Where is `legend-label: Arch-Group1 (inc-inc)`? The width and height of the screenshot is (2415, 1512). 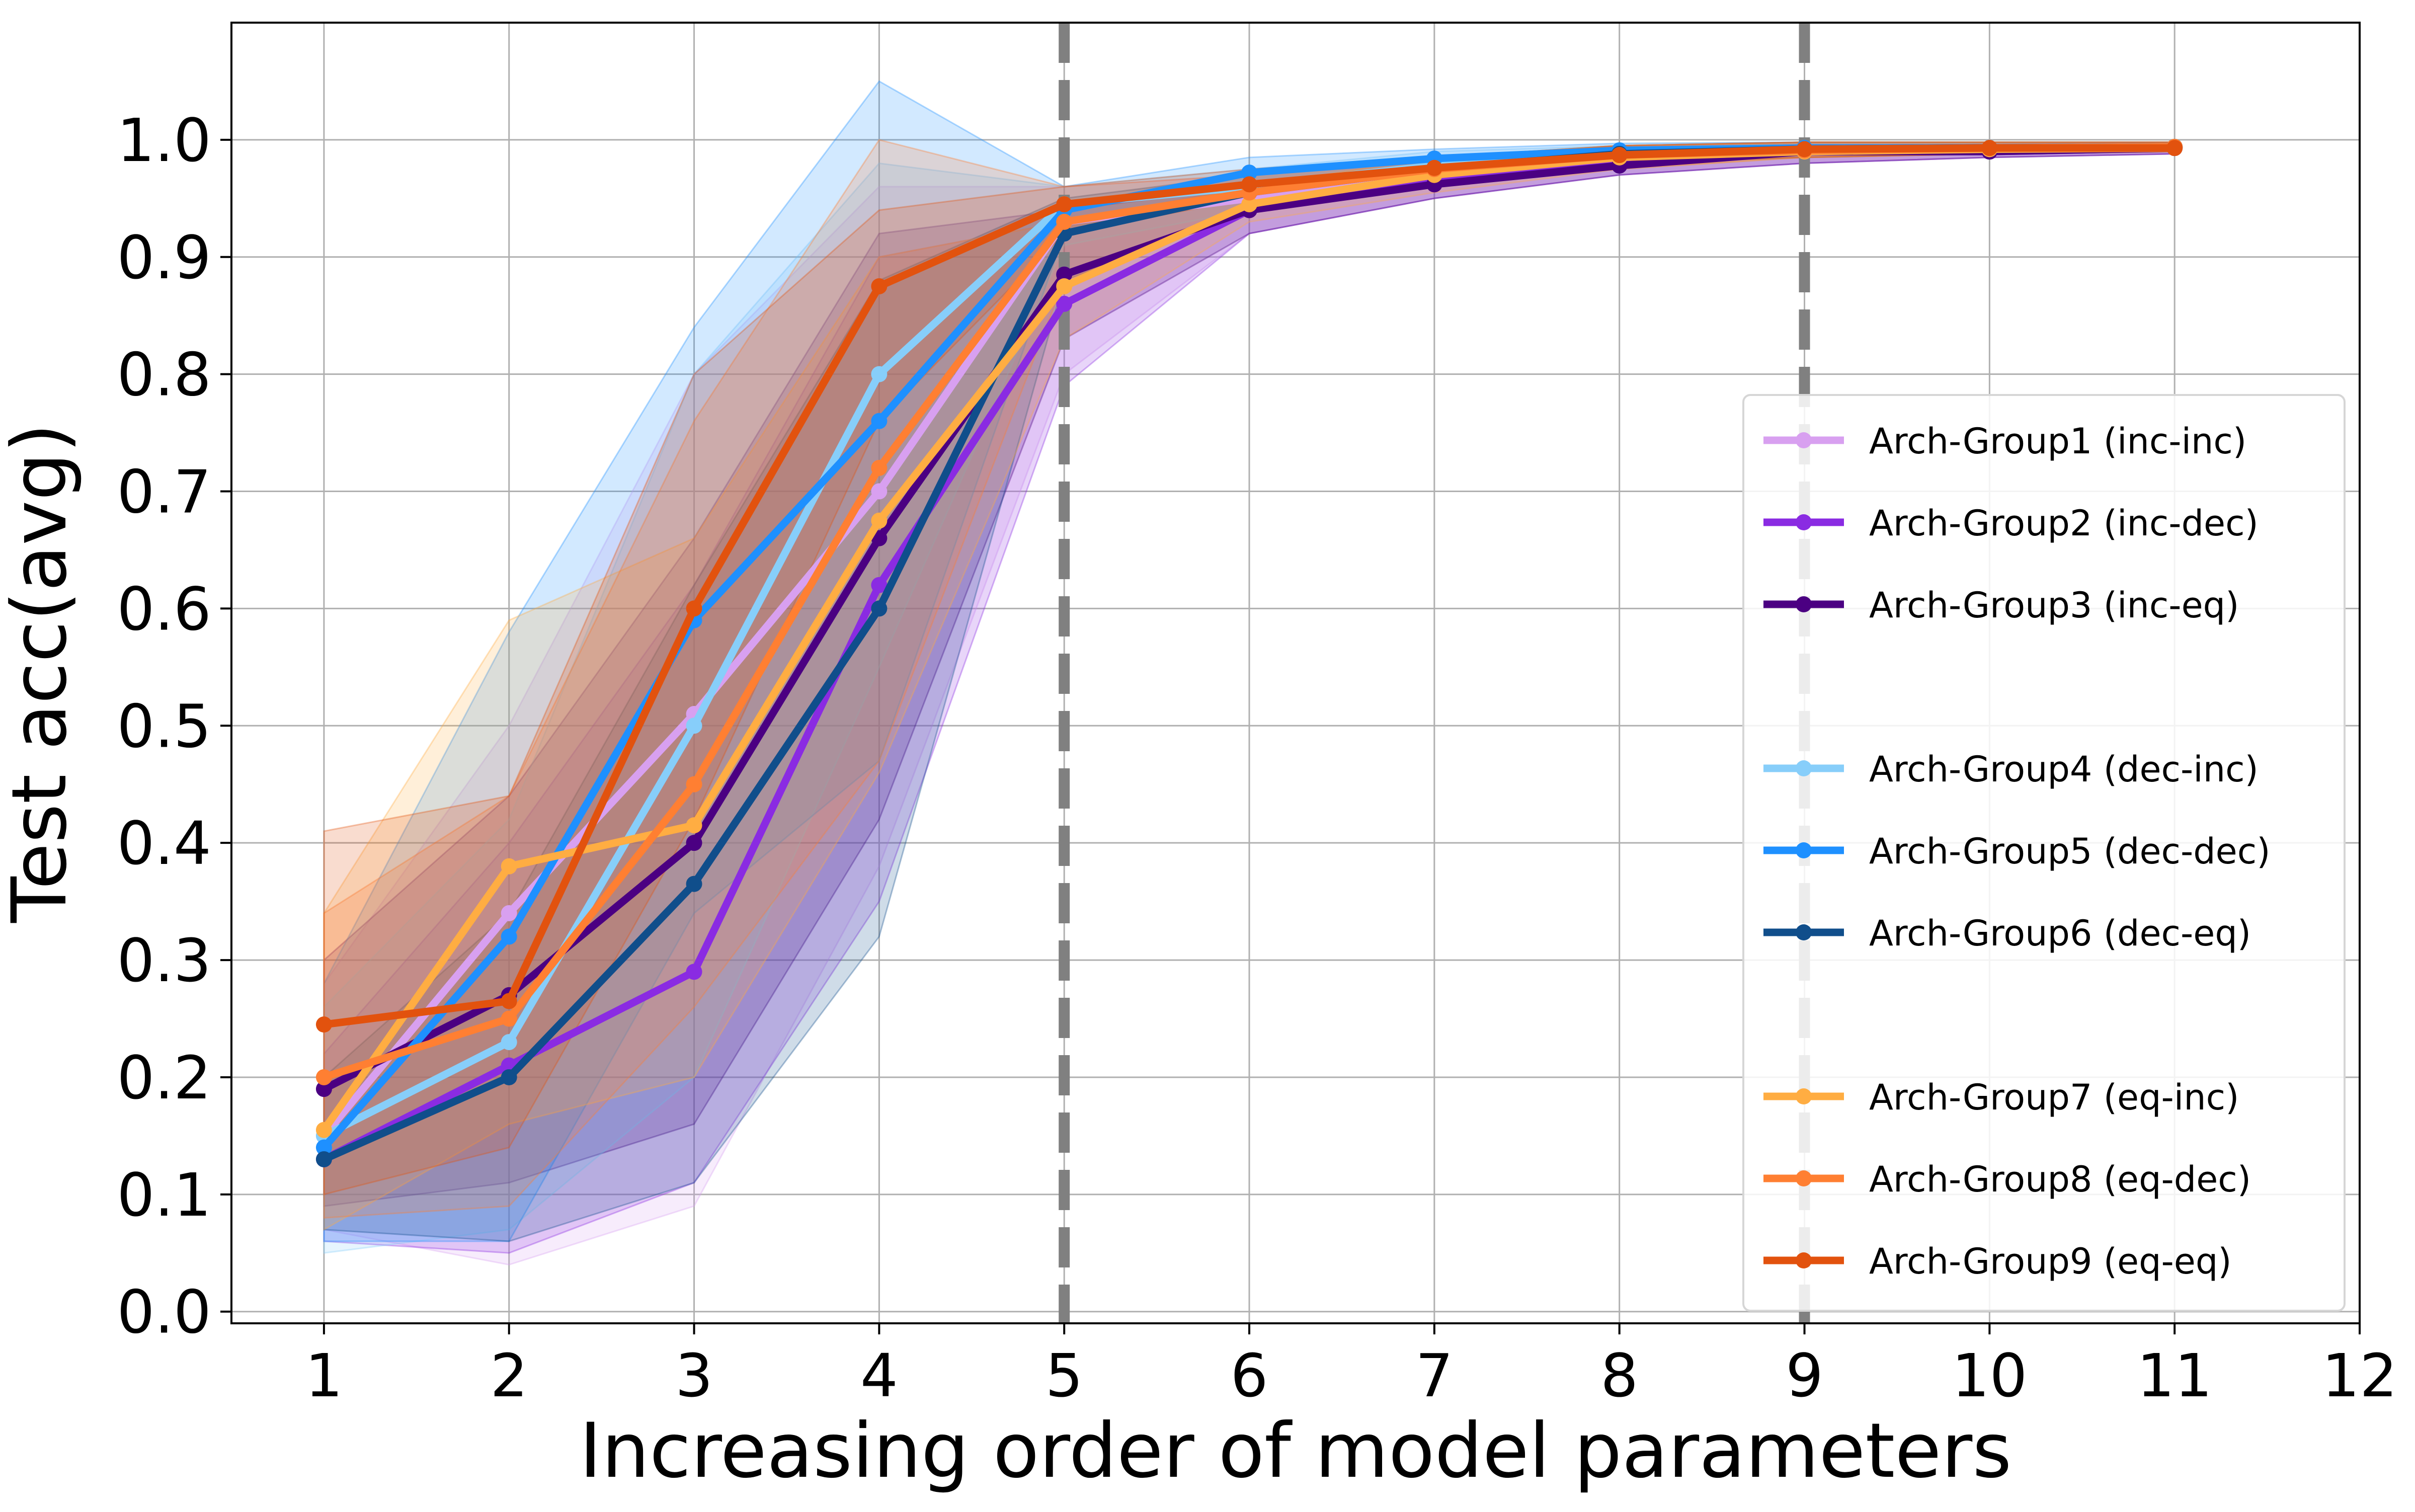
legend-label: Arch-Group1 (inc-inc) is located at coordinates (2057, 441).